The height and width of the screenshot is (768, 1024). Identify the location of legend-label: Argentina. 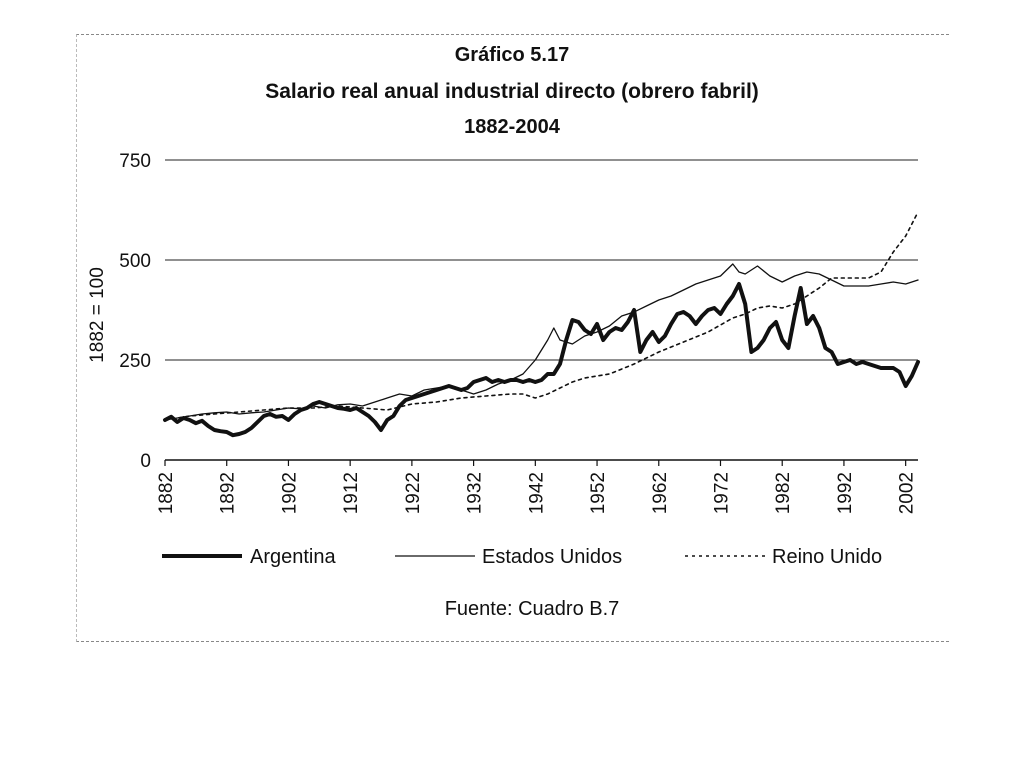
(293, 557).